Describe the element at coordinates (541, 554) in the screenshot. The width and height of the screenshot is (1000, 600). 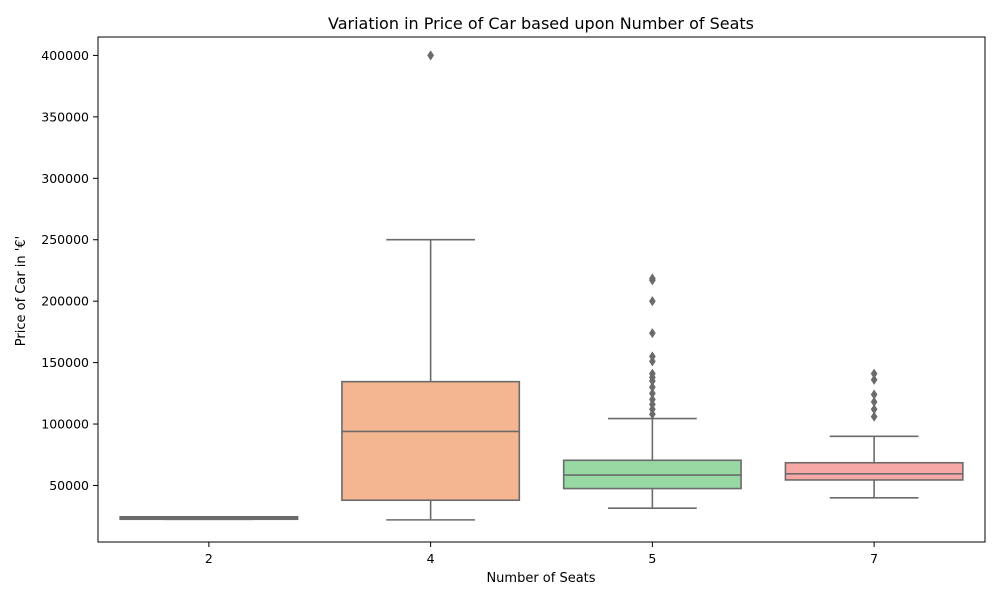
I see `x-axis: 2 4 5 7` at that location.